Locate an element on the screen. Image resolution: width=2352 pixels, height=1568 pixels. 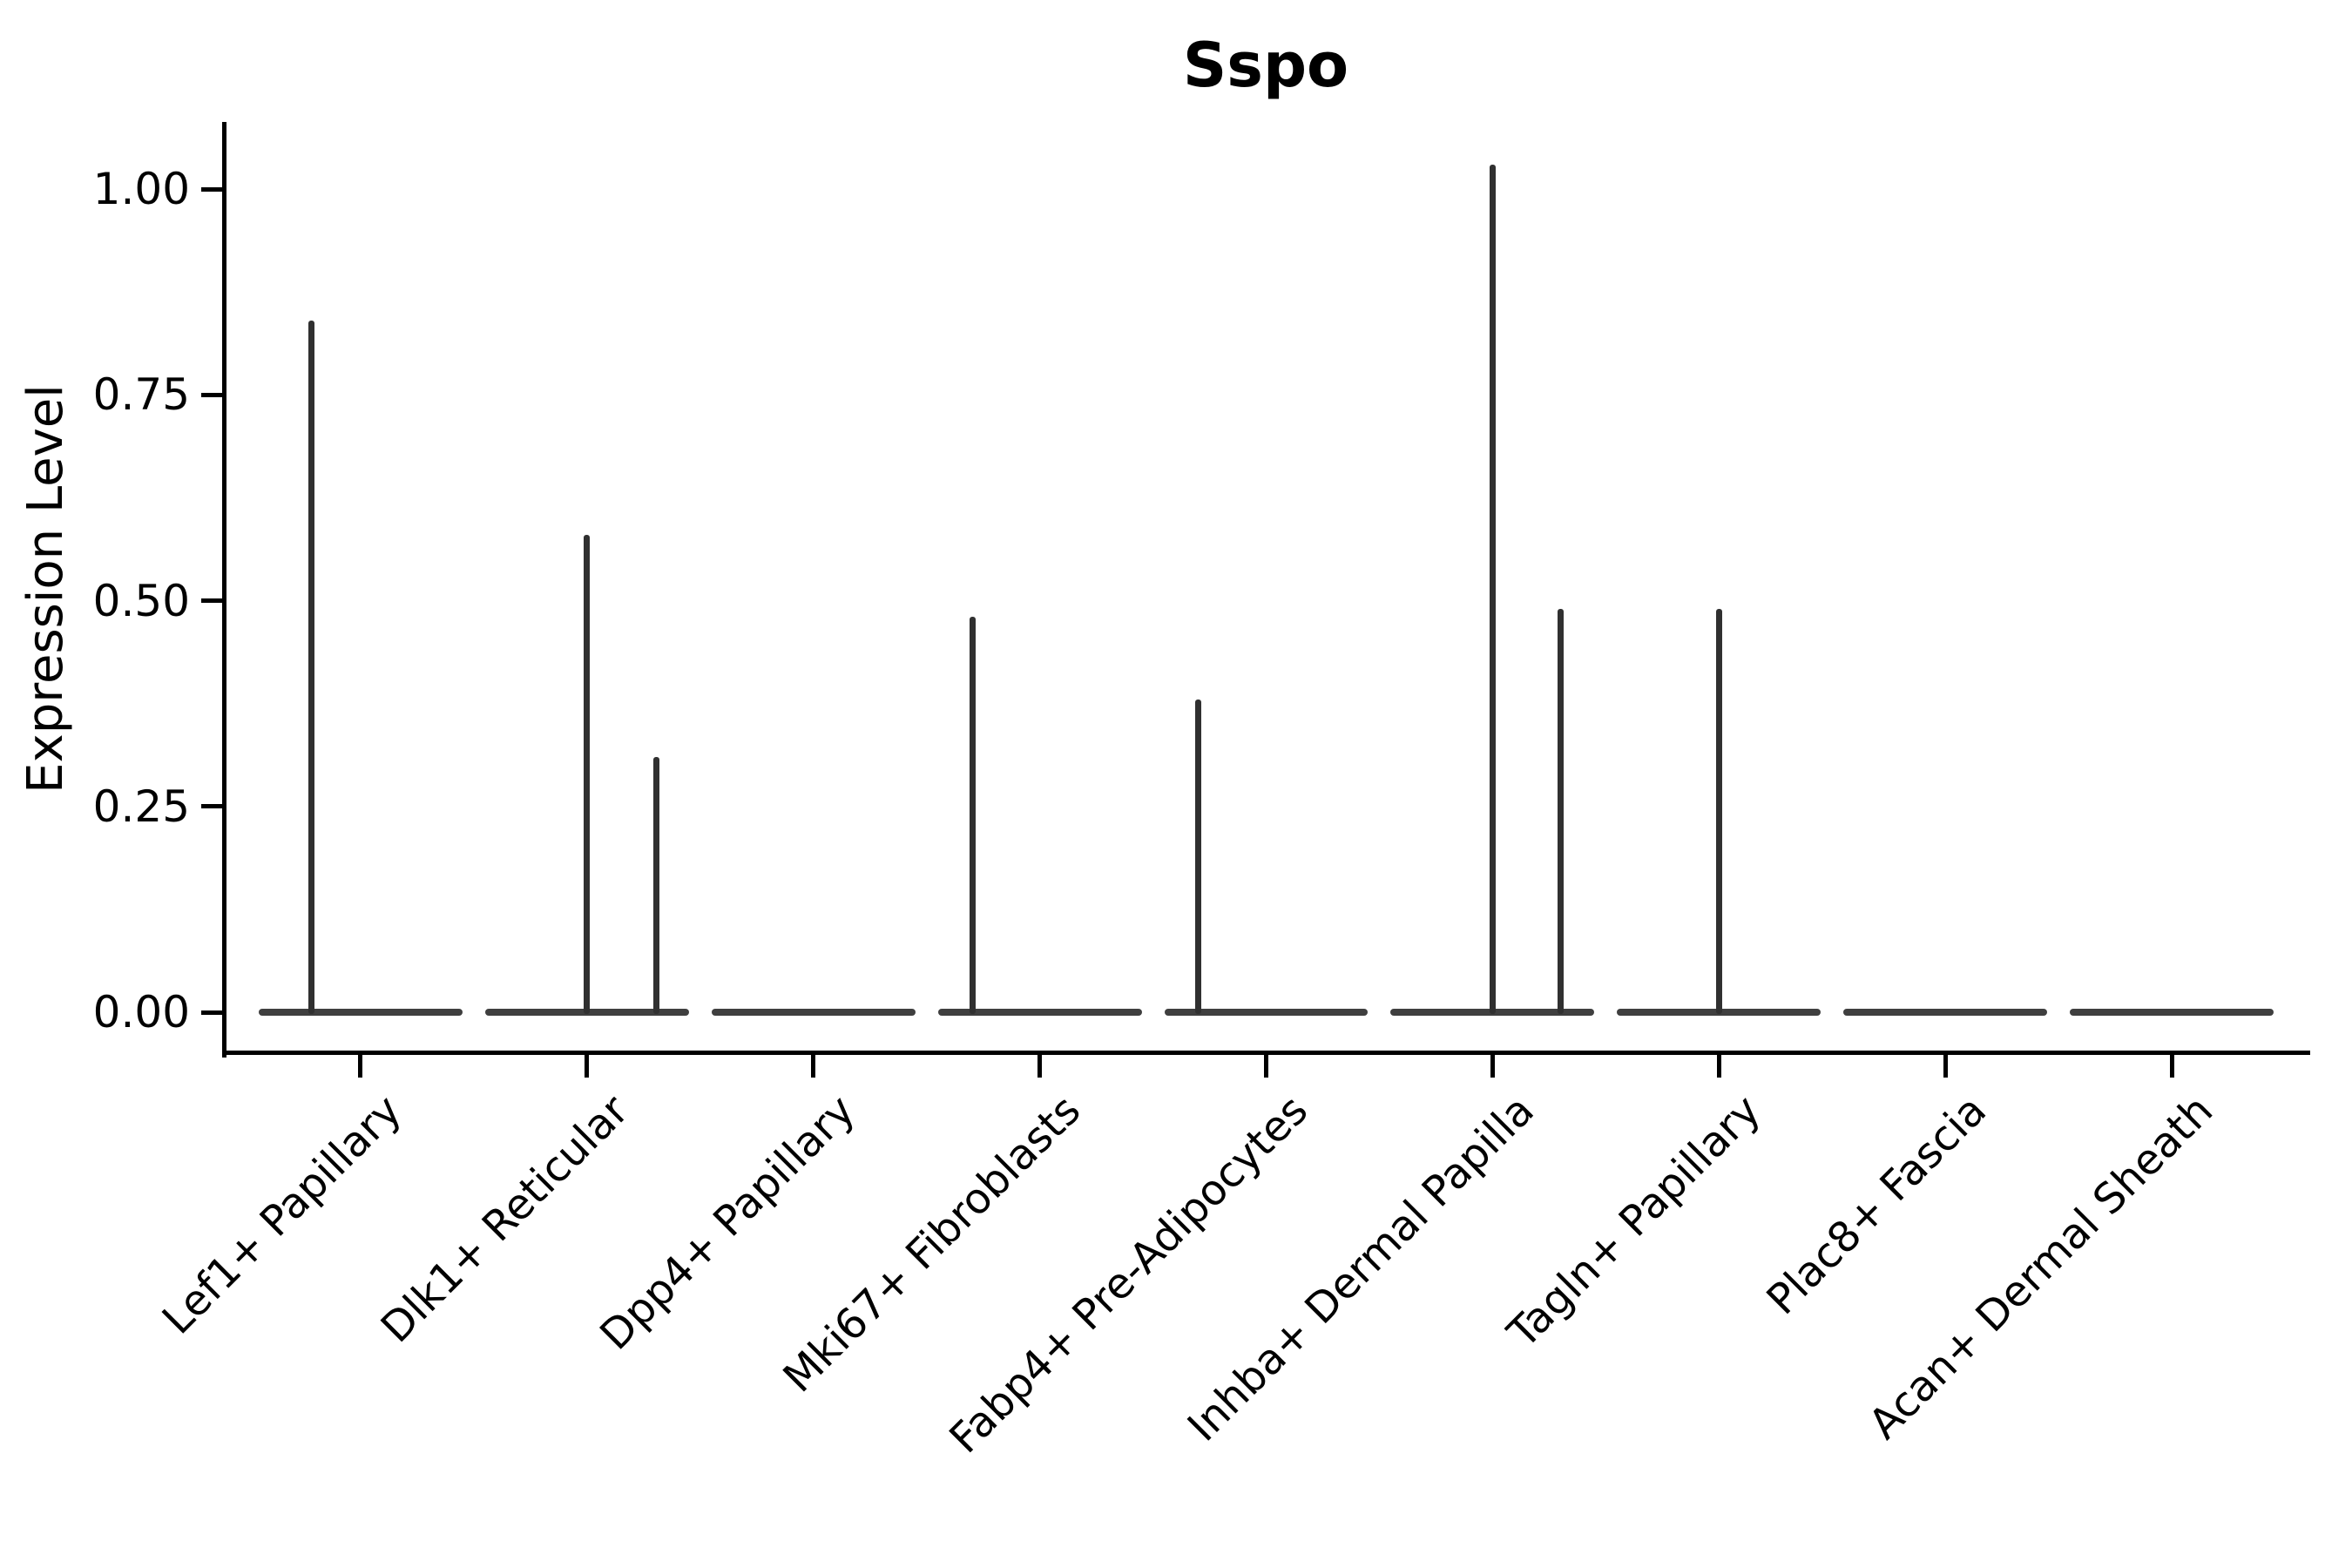
y-tick-label: 0.50 is located at coordinates (141, 600).